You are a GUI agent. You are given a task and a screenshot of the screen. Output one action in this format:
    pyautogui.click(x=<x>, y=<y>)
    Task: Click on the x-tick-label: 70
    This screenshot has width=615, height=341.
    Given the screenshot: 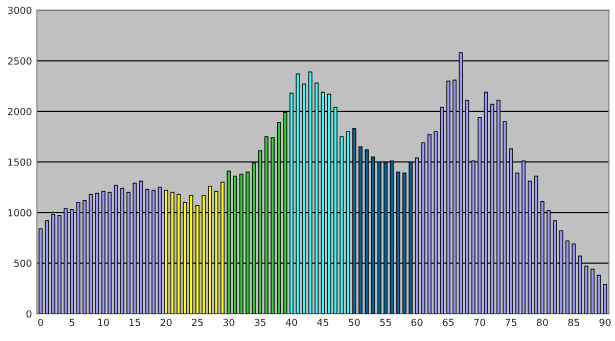 What is the action you would take?
    pyautogui.click(x=480, y=322)
    